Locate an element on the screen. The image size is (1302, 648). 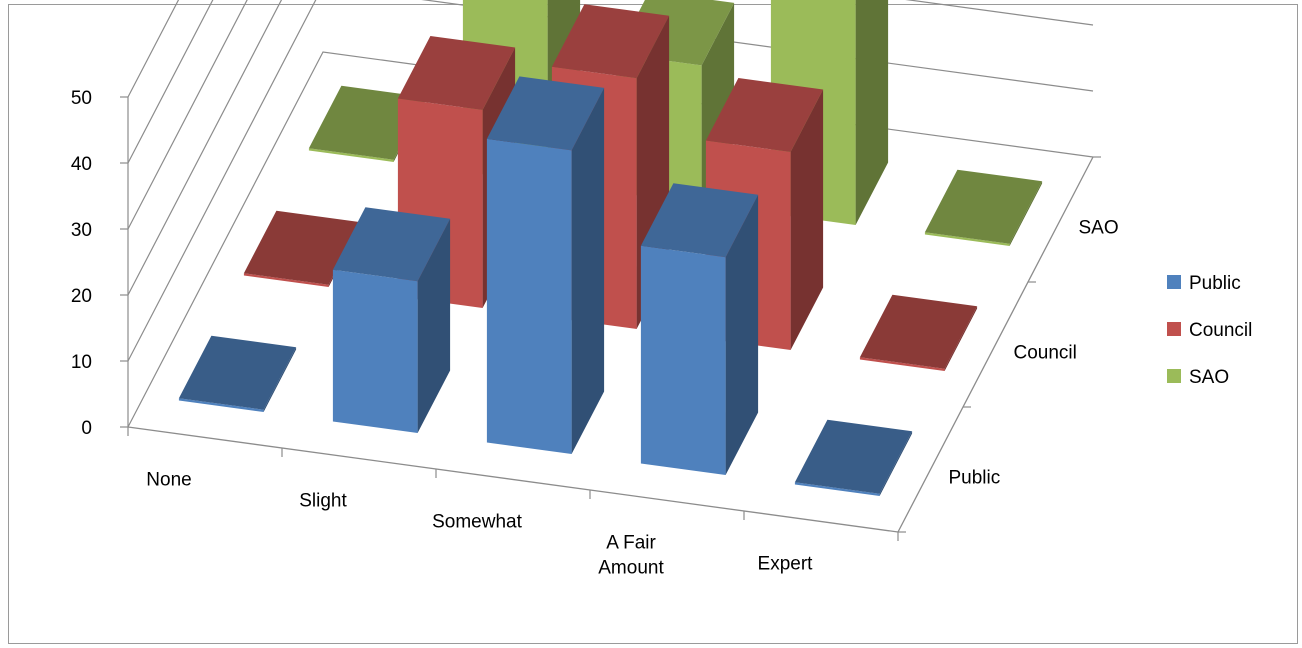
legend-swatch-council is located at coordinates (1174, 329).